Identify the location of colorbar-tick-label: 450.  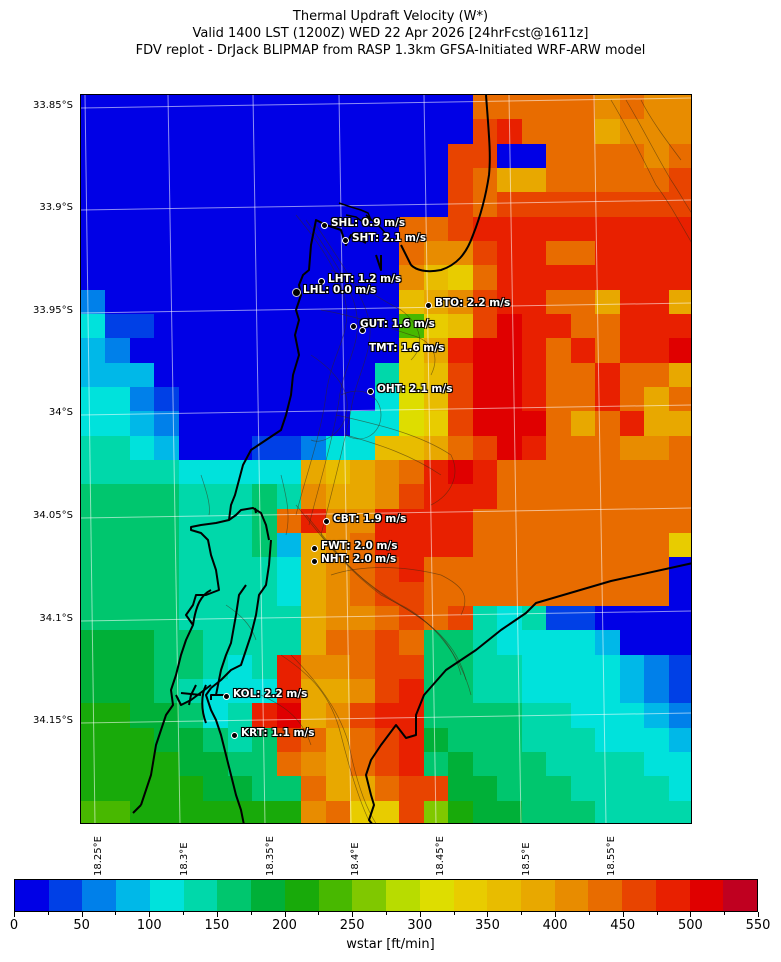
(623, 925).